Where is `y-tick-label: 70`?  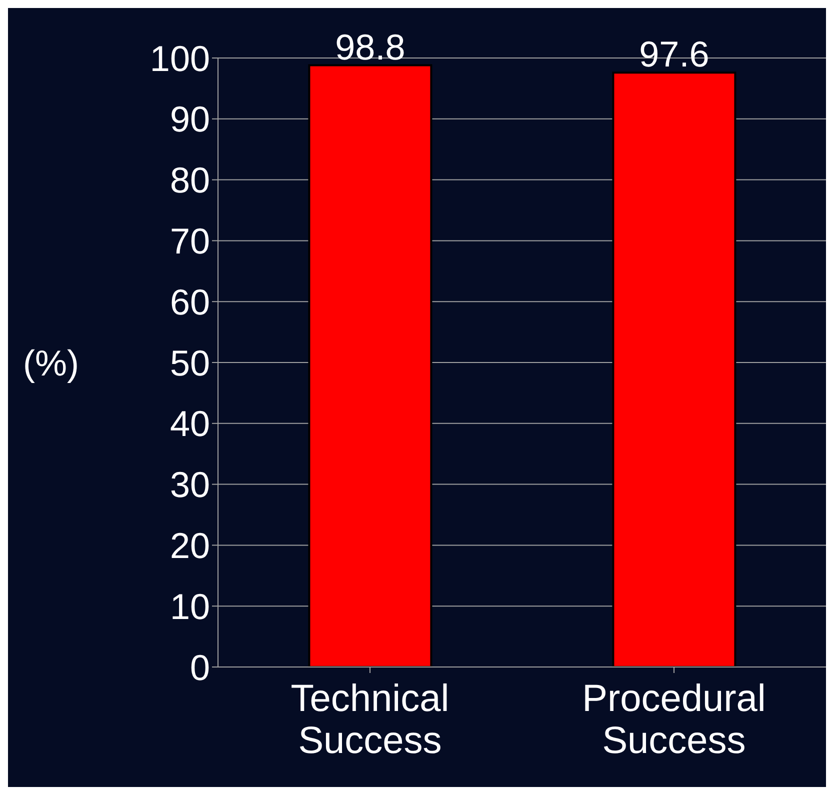
y-tick-label: 70 is located at coordinates (190, 241).